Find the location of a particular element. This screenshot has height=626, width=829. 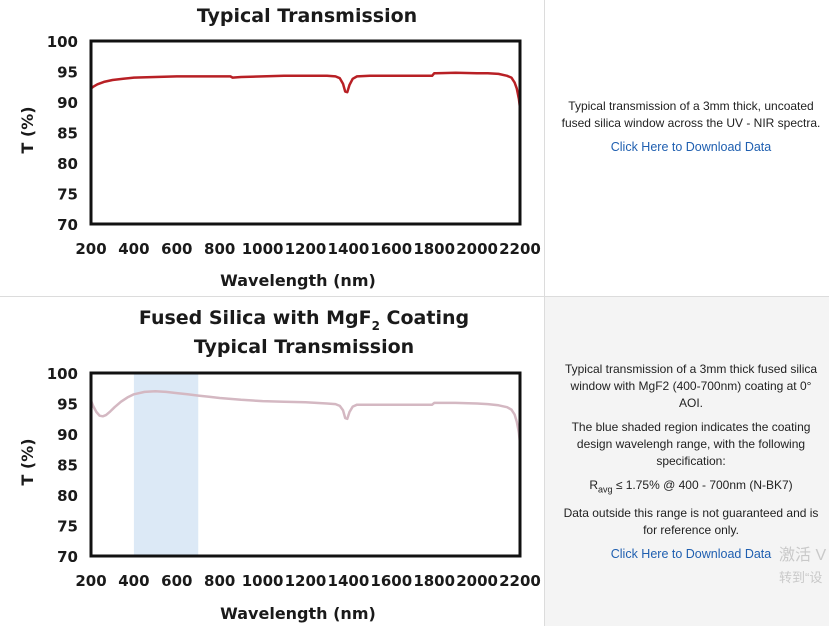

chart-title: Typical Transmission is located at coordinates (307, 16).